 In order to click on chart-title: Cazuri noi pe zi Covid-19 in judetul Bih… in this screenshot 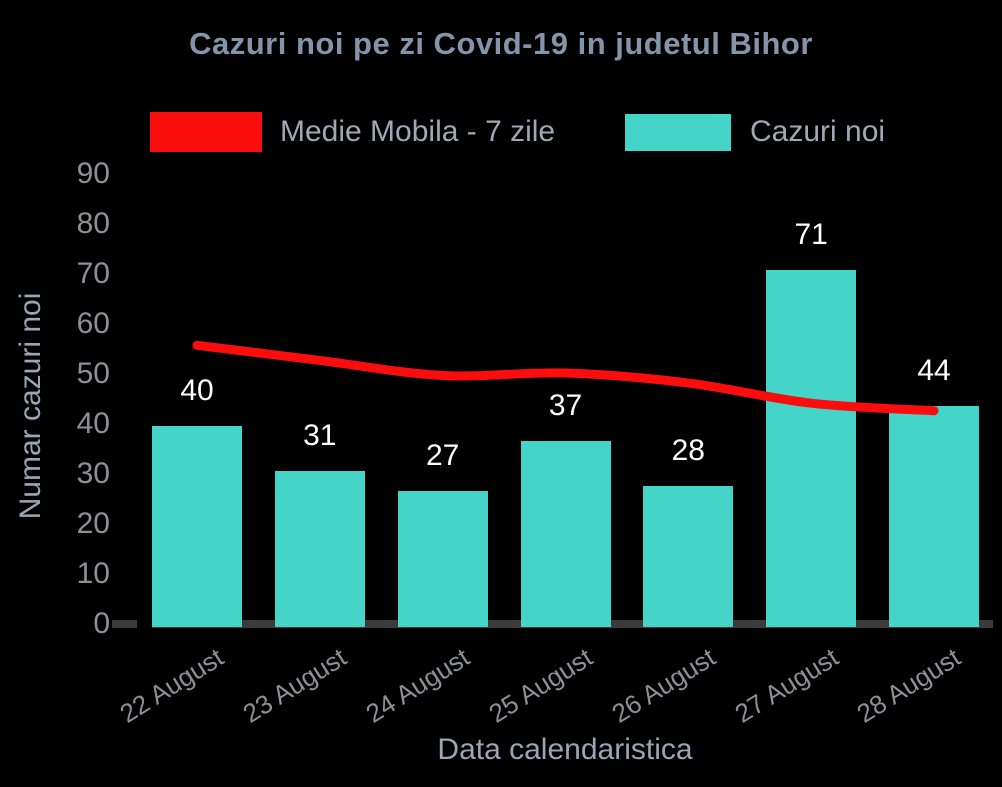, I will do `click(501, 43)`.